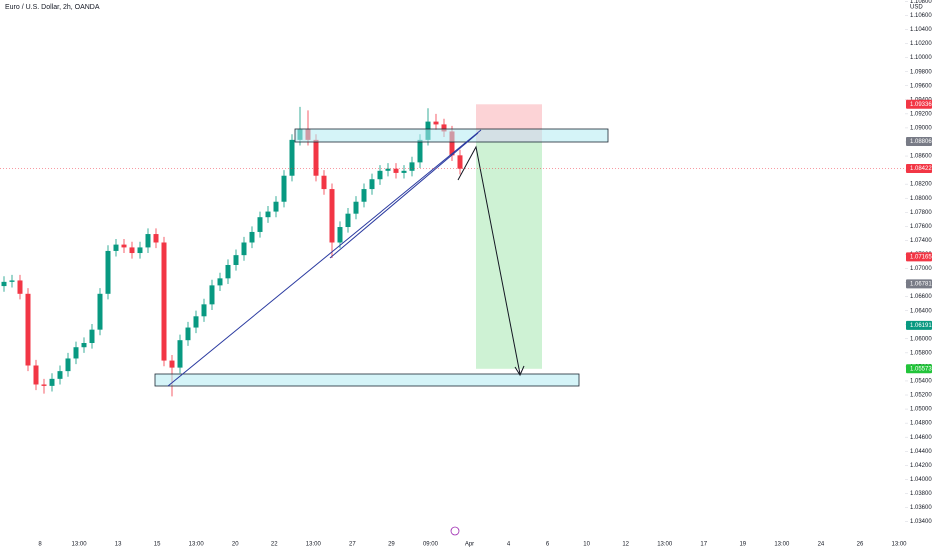 The height and width of the screenshot is (550, 932). I want to click on drawings, so click(509, 236).